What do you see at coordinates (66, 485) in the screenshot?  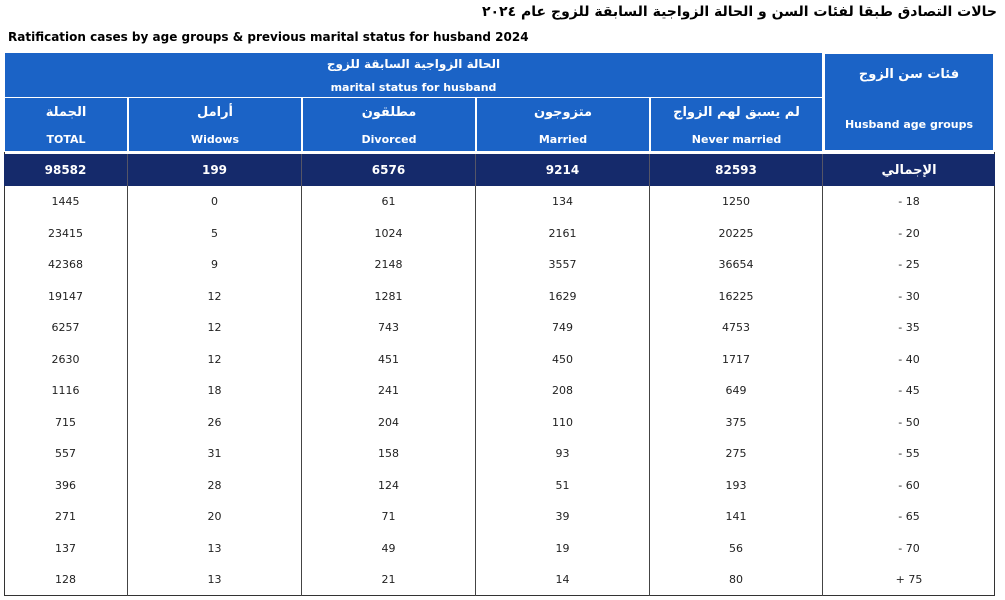 I see `cell: 396` at bounding box center [66, 485].